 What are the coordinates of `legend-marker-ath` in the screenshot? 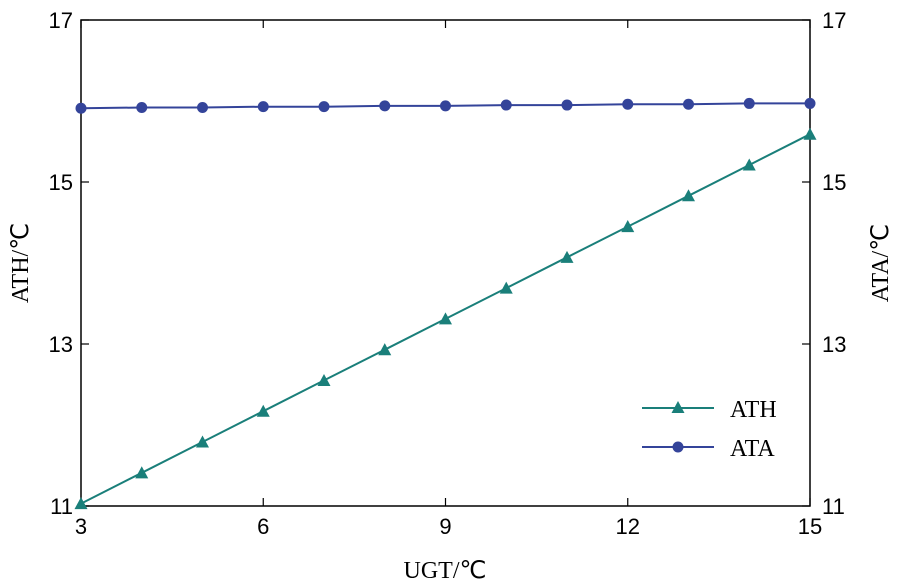 It's located at (678, 407).